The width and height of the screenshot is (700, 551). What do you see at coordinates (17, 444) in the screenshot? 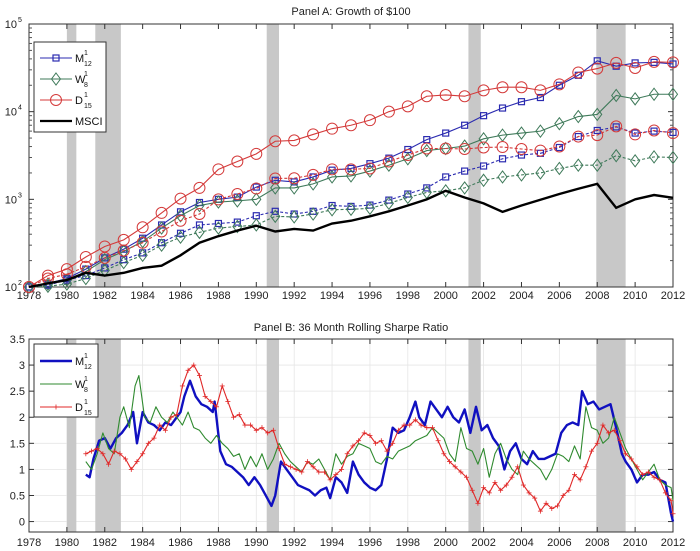
I see `y-tick-label: 1.5` at bounding box center [17, 444].